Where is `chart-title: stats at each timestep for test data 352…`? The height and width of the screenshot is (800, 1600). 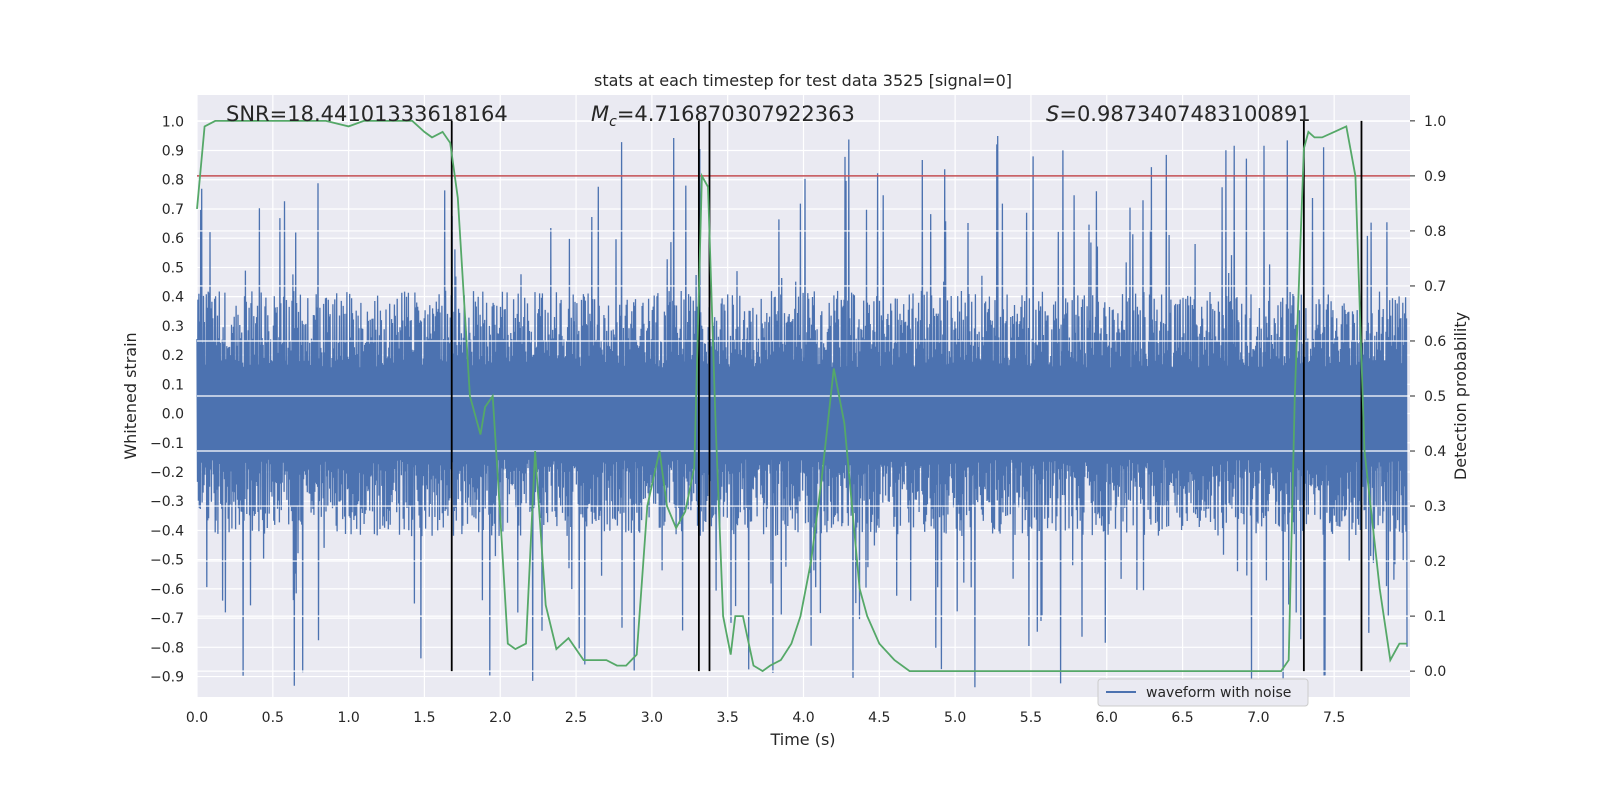 chart-title: stats at each timestep for test data 352… is located at coordinates (803, 80).